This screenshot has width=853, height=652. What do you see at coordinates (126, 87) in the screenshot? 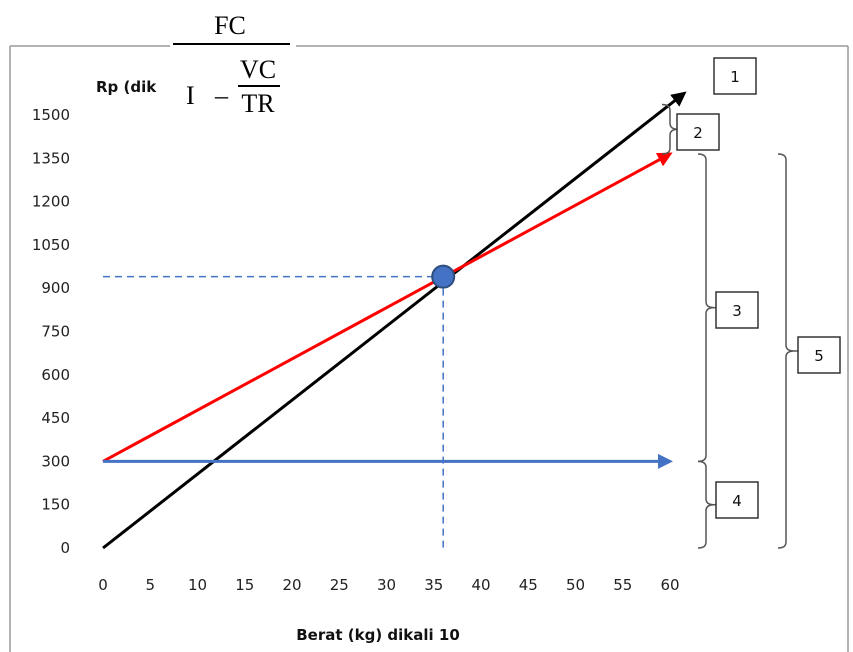
I see `y-axis-title: Rp (dik` at bounding box center [126, 87].